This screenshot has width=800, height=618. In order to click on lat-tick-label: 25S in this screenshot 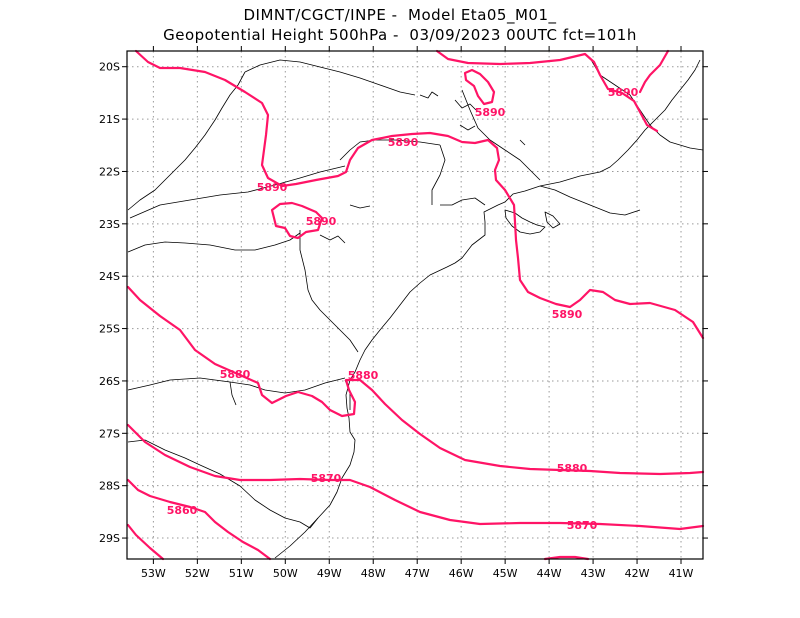, I will do `click(109, 329)`.